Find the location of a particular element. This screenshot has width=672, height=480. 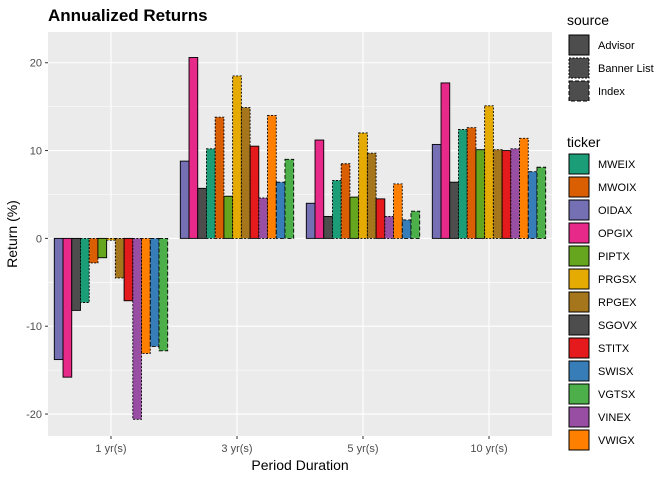

legend-source: source Advisor Banner List Index is located at coordinates (610, 57).